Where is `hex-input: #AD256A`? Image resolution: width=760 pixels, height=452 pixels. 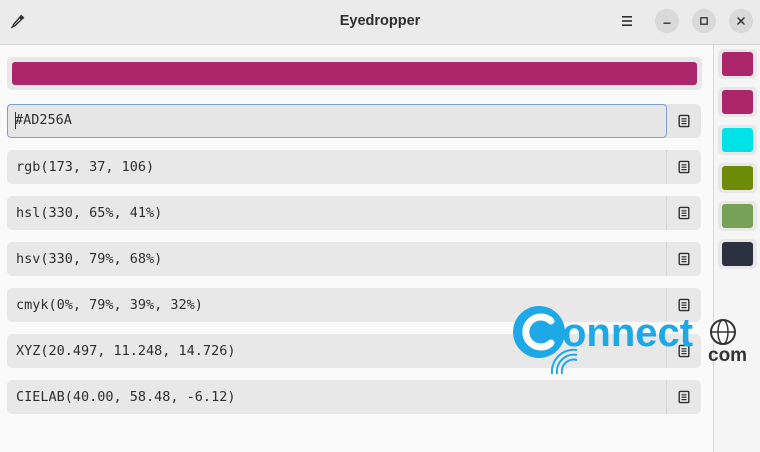
hex-input: #AD256A is located at coordinates (337, 121).